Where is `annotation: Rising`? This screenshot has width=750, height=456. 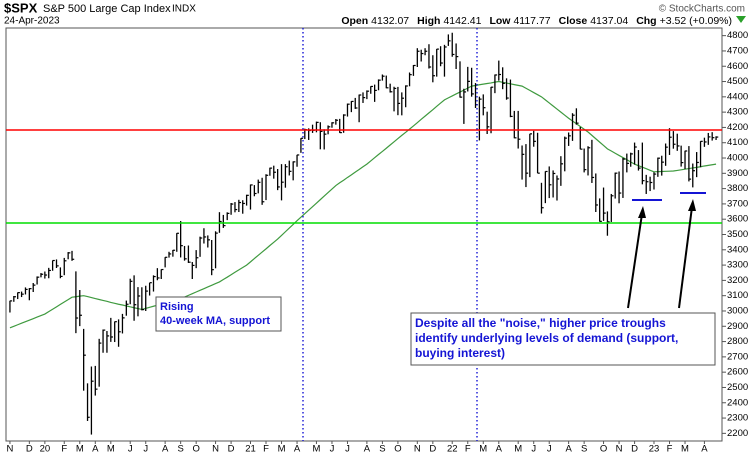
annotation: Rising is located at coordinates (177, 307).